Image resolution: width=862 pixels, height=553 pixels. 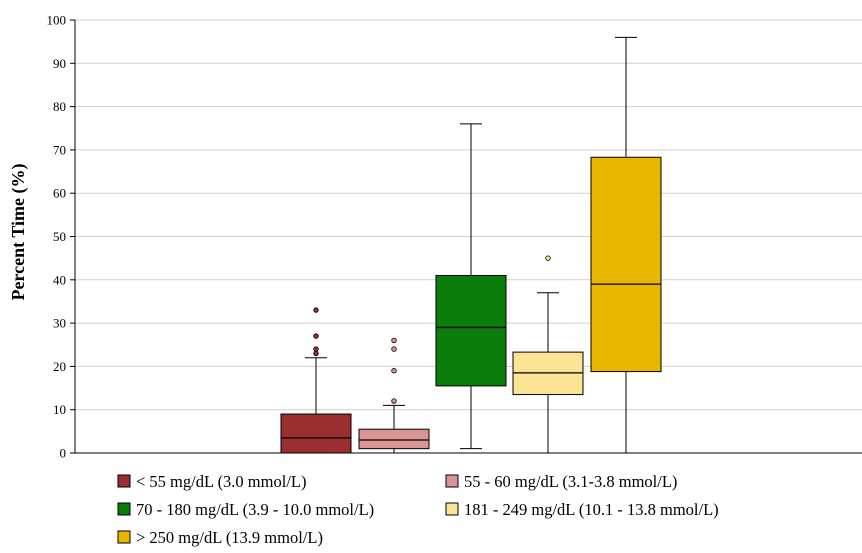 What do you see at coordinates (570, 481) in the screenshot?
I see `legend-label-2: 55 - 60 mg/dL (3.1-3.8 mmol/L)` at bounding box center [570, 481].